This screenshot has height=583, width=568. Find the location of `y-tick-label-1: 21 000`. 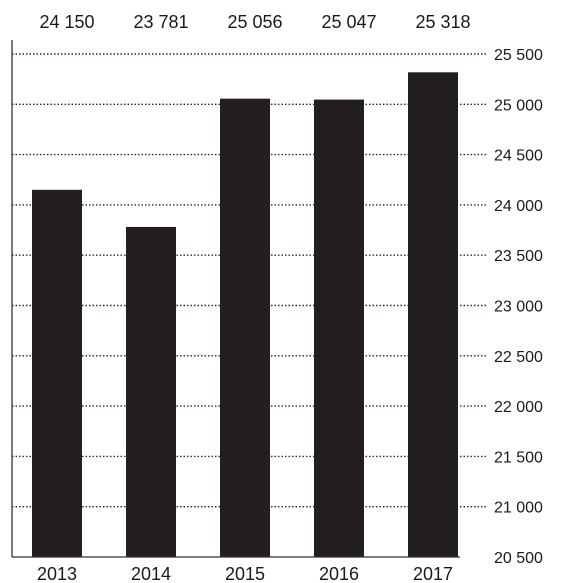

y-tick-label-1: 21 000 is located at coordinates (518, 508).